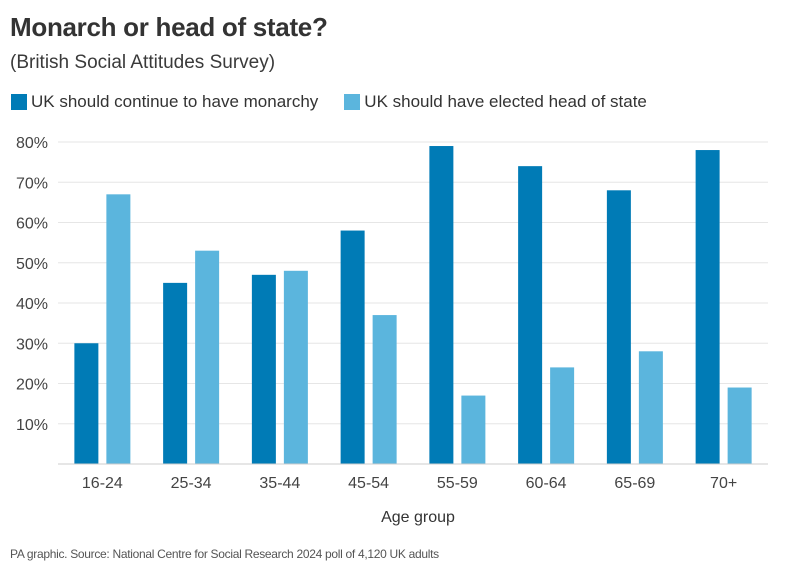 The image size is (794, 575). I want to click on legend-label-elected: UK should have elected head of state, so click(505, 101).